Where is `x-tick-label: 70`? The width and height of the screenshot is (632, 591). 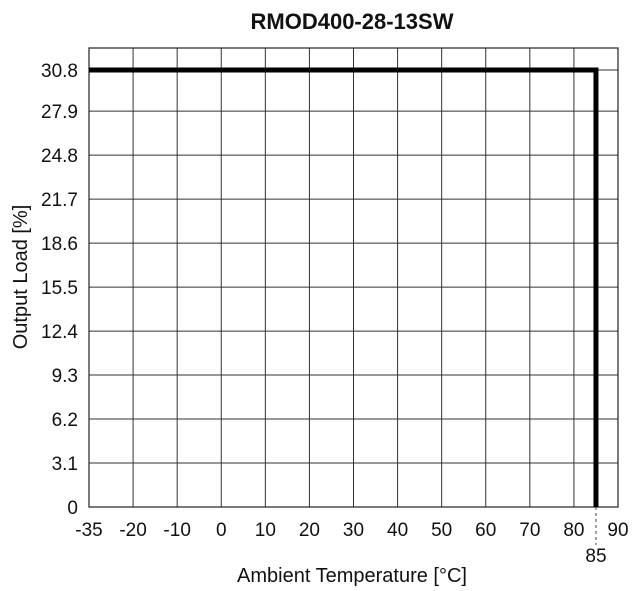
x-tick-label: 70 is located at coordinates (529, 530).